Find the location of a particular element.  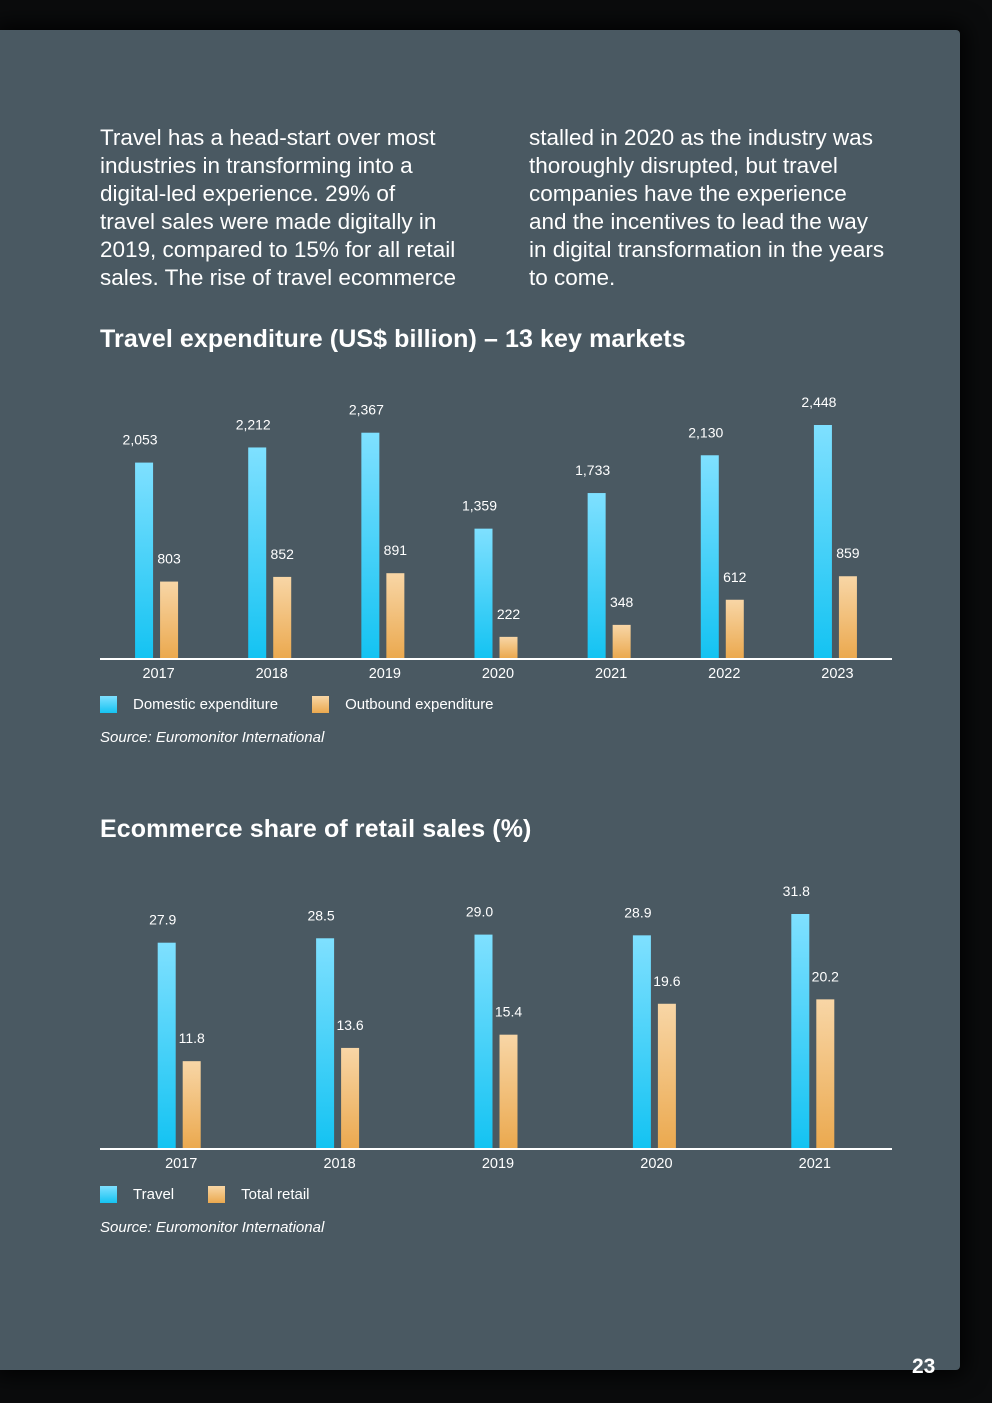

value-label-blue-2022: 2,130 is located at coordinates (705, 432).